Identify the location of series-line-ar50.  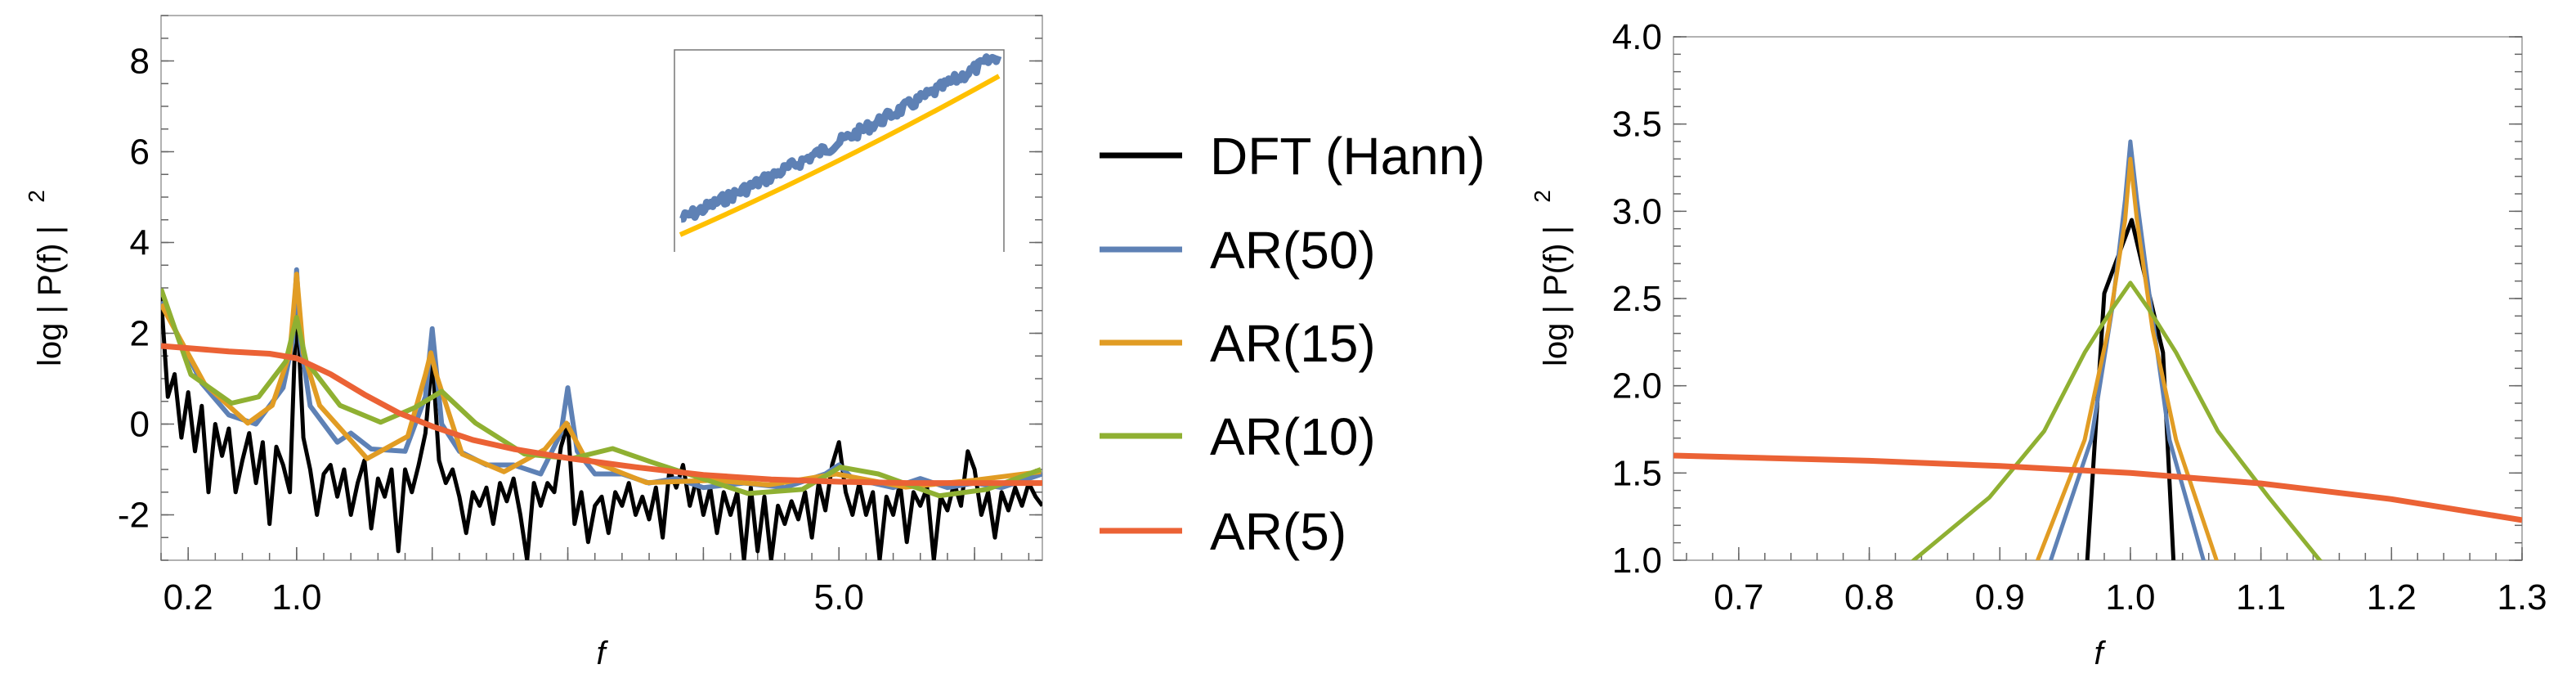
(2127, 349).